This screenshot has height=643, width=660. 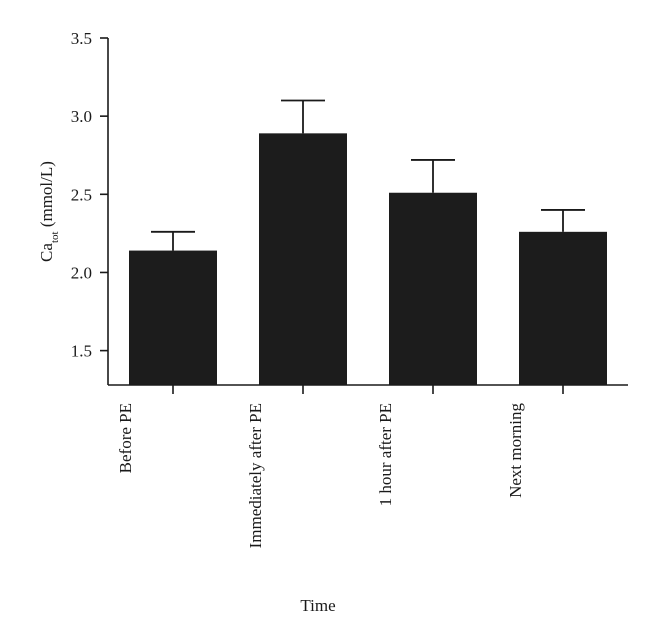 What do you see at coordinates (46, 196) in the screenshot?
I see `y-axis-title-suffix: (mmol/L)` at bounding box center [46, 196].